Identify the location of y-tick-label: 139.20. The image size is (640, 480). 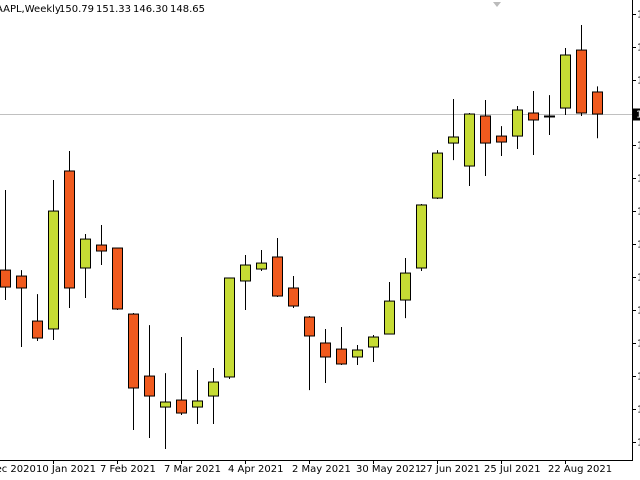
(638, 212).